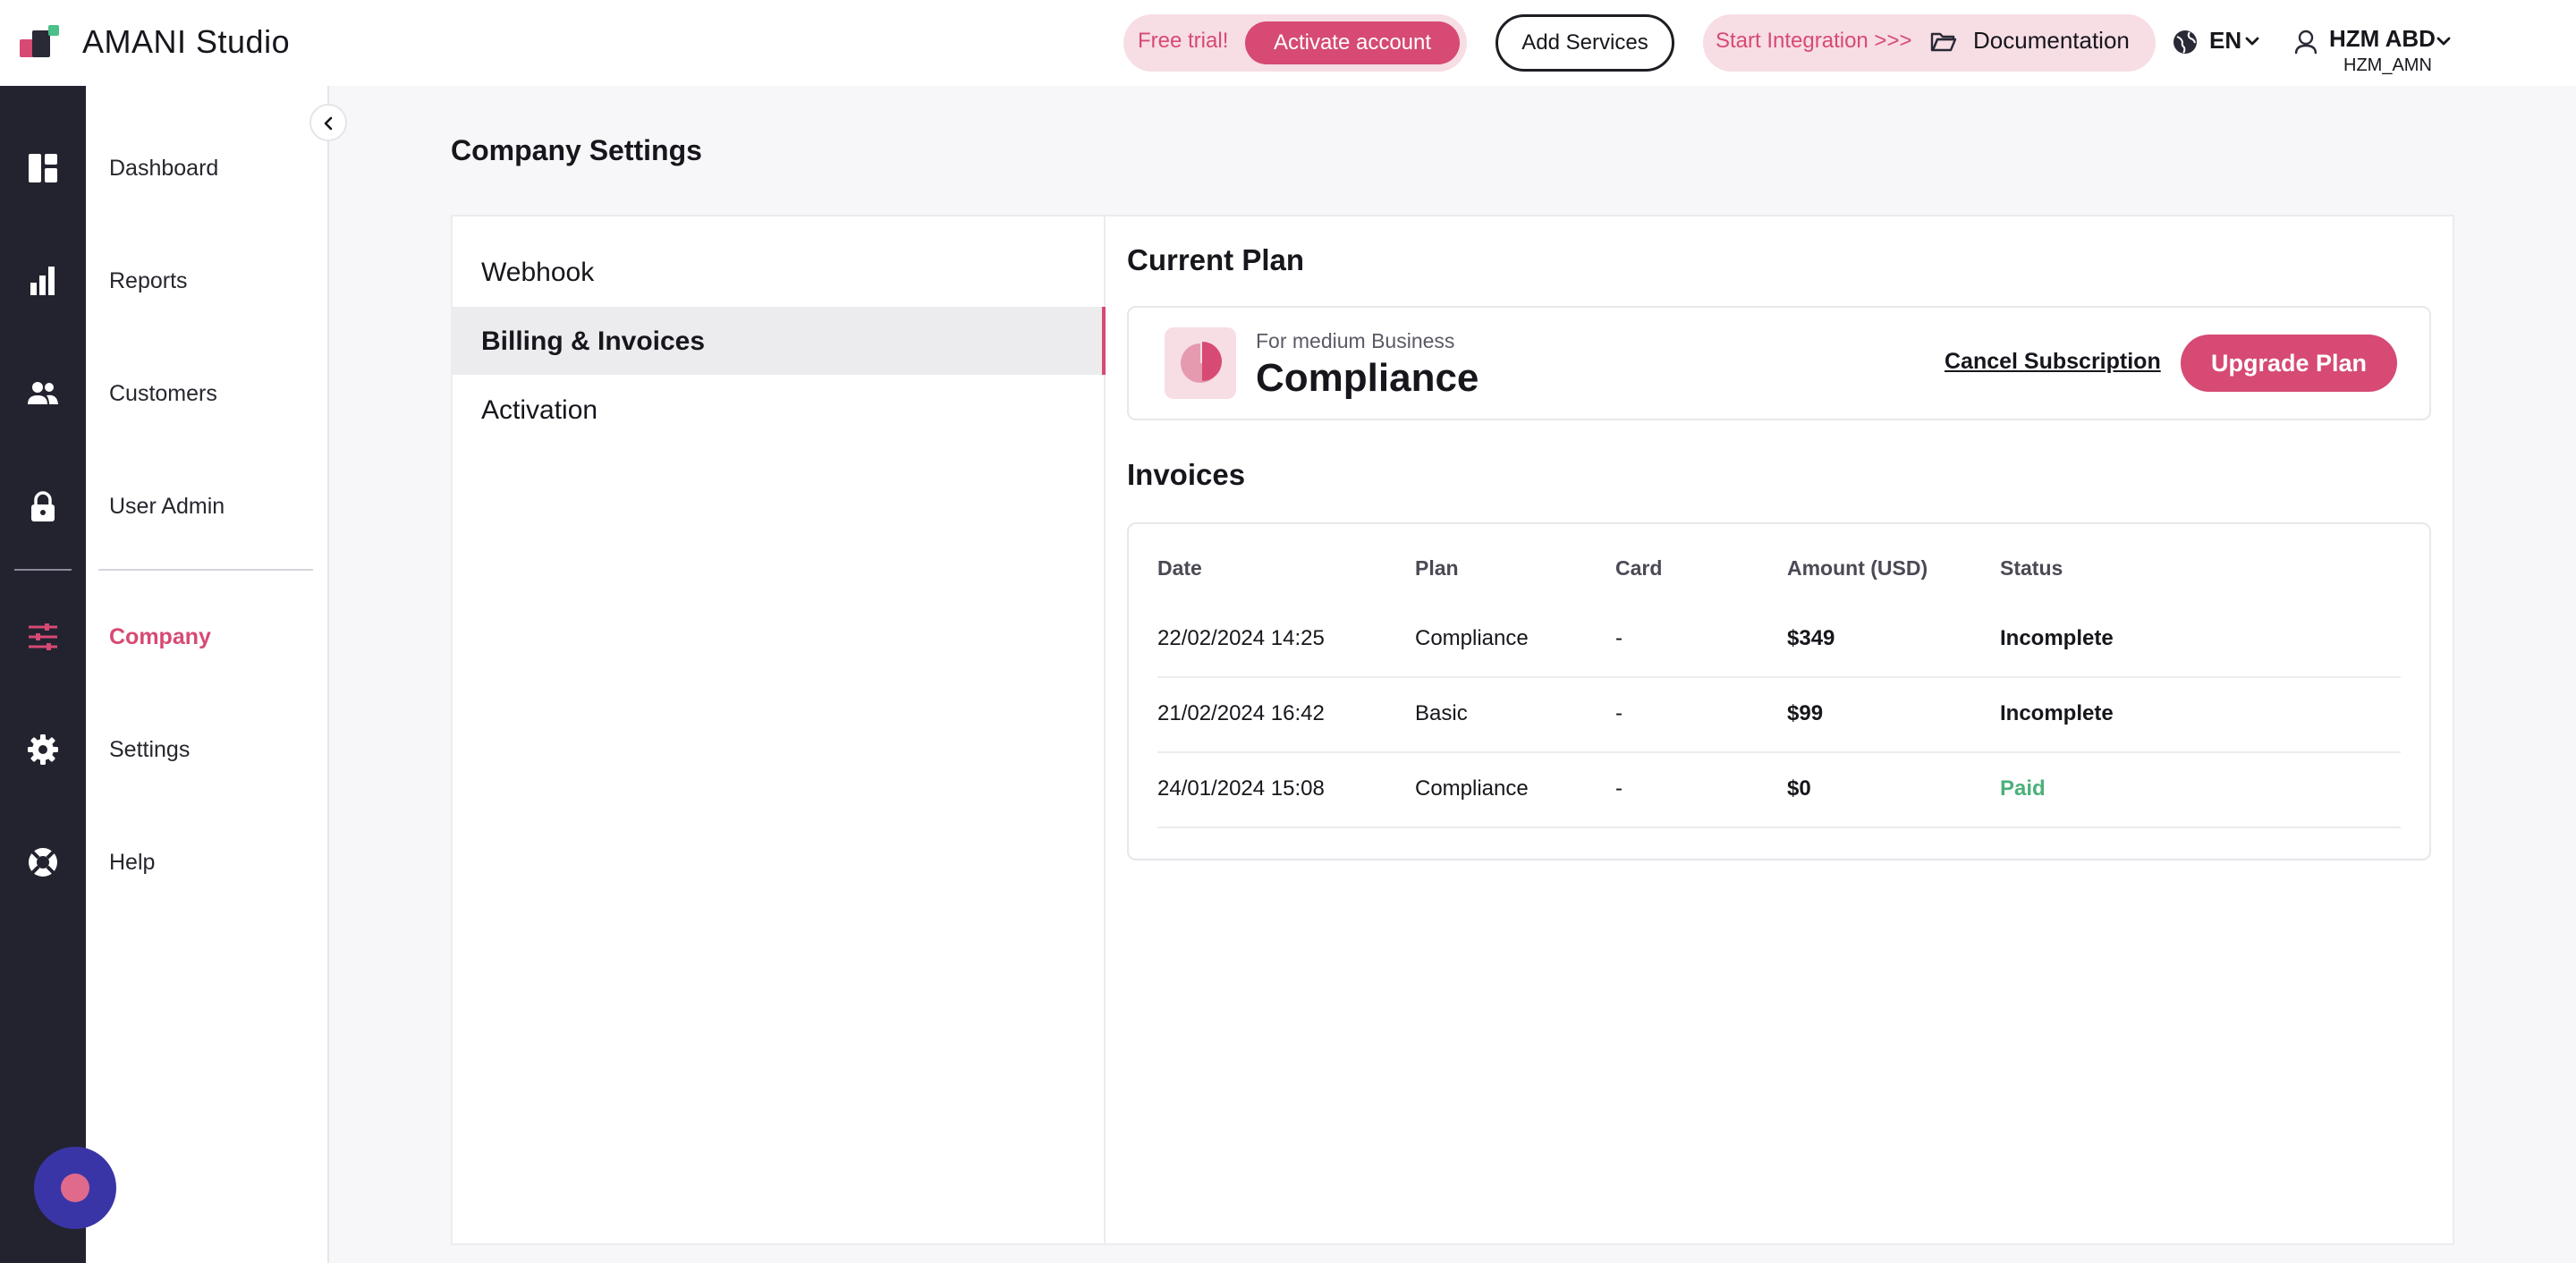 The image size is (2576, 1263). Describe the element at coordinates (778, 272) in the screenshot. I see `tab-webhook: Webhook` at that location.